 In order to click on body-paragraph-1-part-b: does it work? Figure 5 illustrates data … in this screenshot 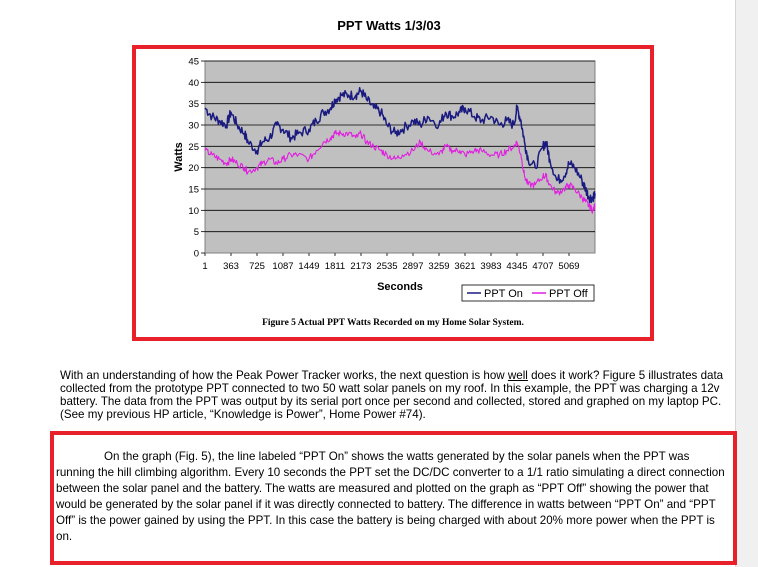, I will do `click(392, 395)`.